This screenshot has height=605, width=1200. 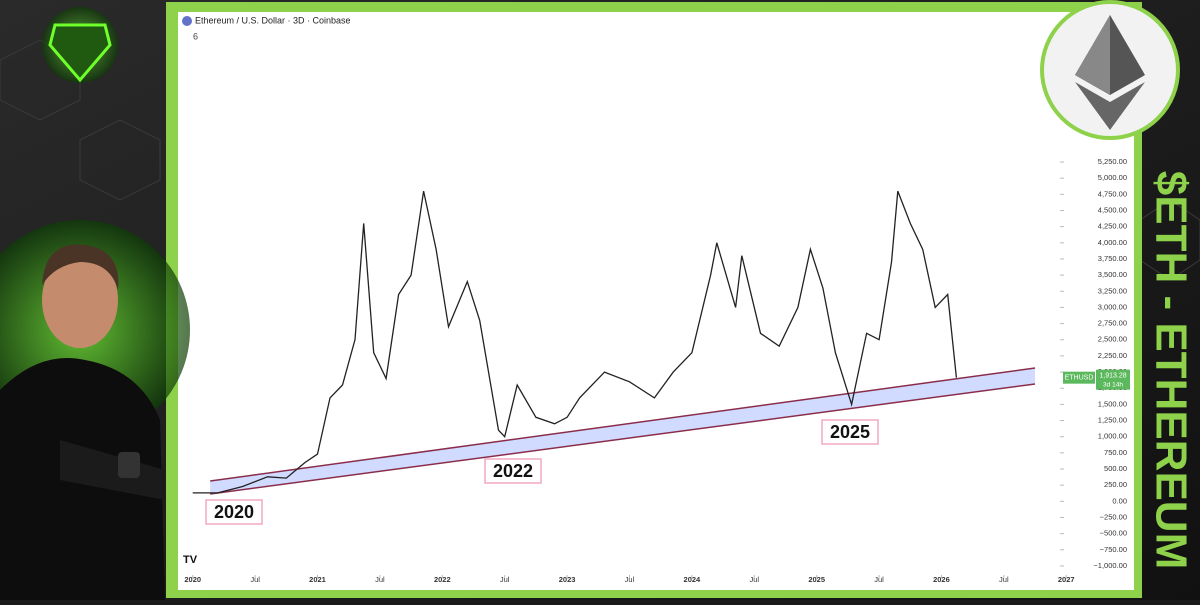 What do you see at coordinates (1115, 468) in the screenshot?
I see `y-tick-label: 500.00` at bounding box center [1115, 468].